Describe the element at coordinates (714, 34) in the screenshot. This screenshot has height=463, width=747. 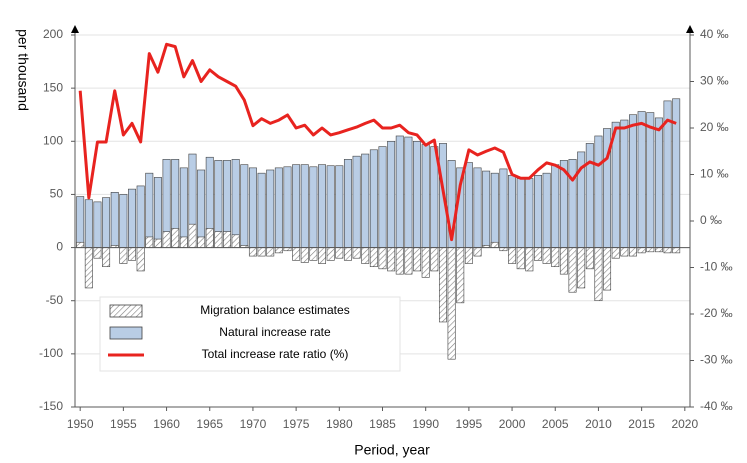
I see `y2-tick-label: 40 ‰` at that location.